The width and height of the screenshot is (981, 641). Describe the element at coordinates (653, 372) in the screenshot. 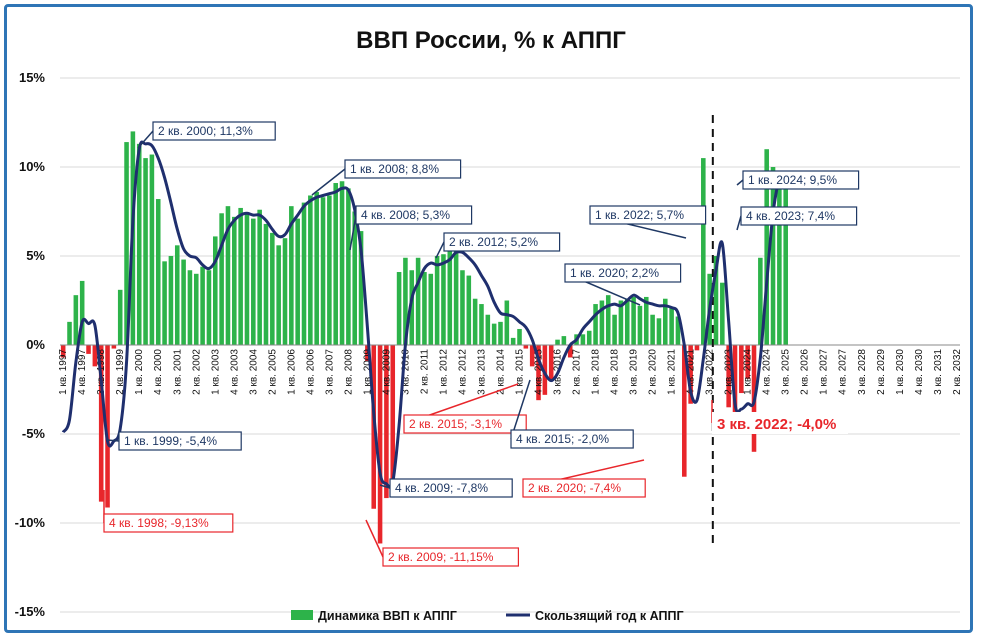

I see `x-tick-label: 2 кв. 2020` at that location.